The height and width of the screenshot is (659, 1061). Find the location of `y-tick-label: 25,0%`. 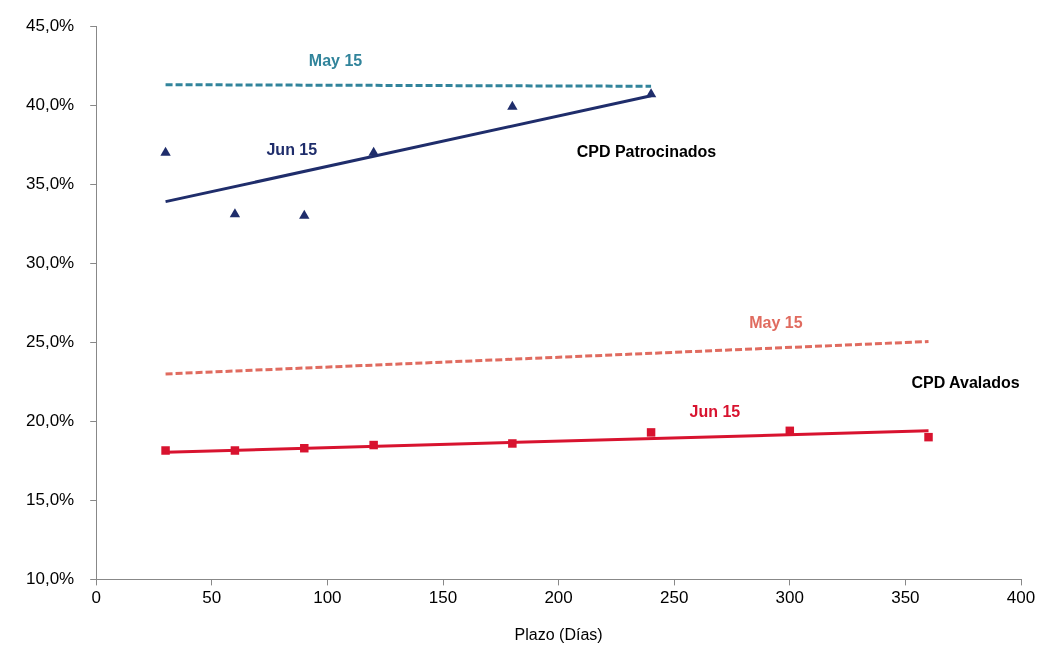

y-tick-label: 25,0% is located at coordinates (50, 341).